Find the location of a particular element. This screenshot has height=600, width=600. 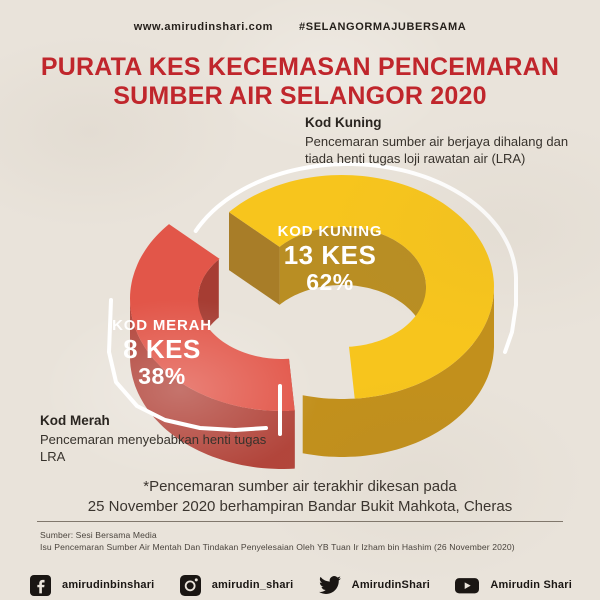

social-twitter: AmirudinShari is located at coordinates (374, 585).